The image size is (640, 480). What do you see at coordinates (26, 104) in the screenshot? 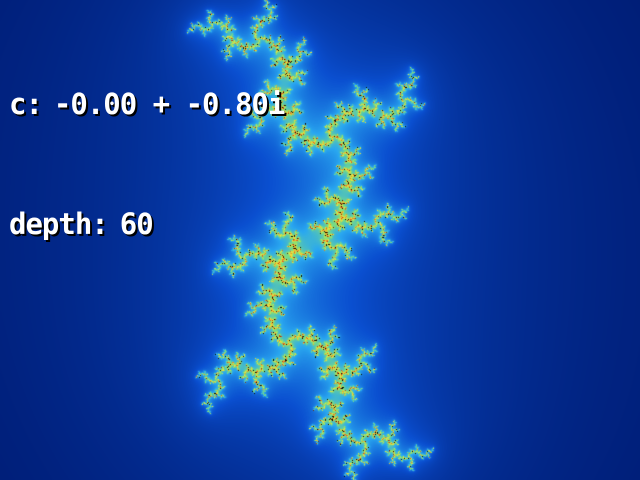
I see `c-label: c:` at bounding box center [26, 104].